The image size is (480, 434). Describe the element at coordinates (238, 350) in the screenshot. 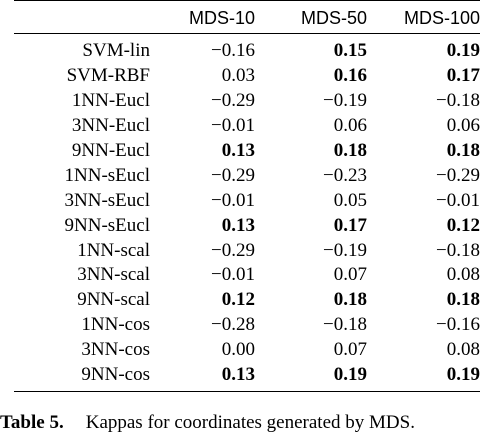

I see `table-cell: 0.00` at that location.